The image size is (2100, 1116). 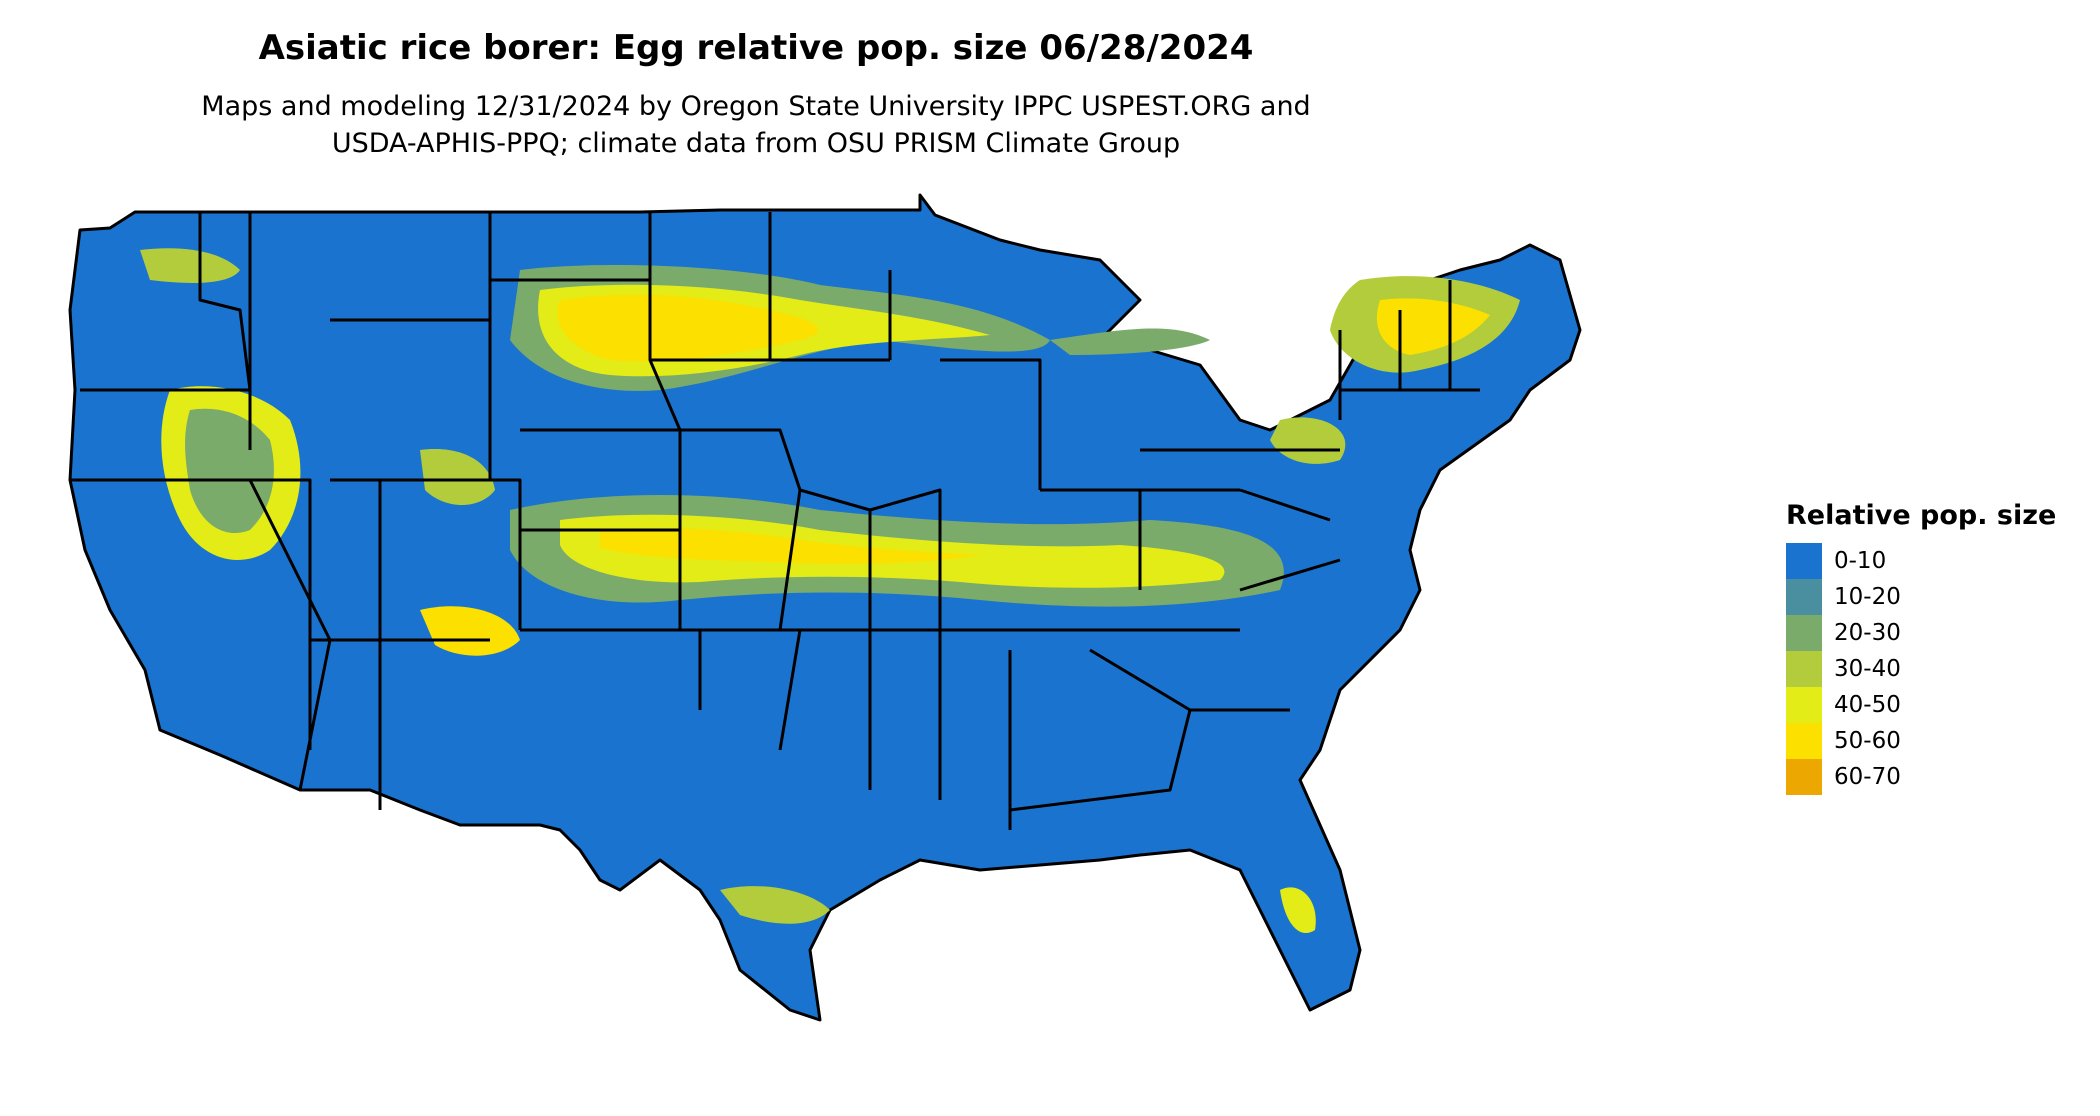 What do you see at coordinates (1860, 561) in the screenshot?
I see `legend-label: 0-10` at bounding box center [1860, 561].